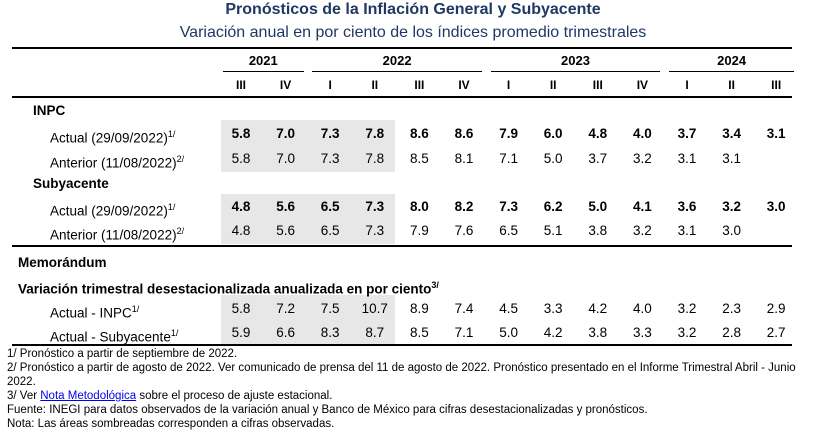 This screenshot has width=826, height=447. Describe the element at coordinates (110, 337) in the screenshot. I see `row-label-text: Actual - Subyacente` at that location.